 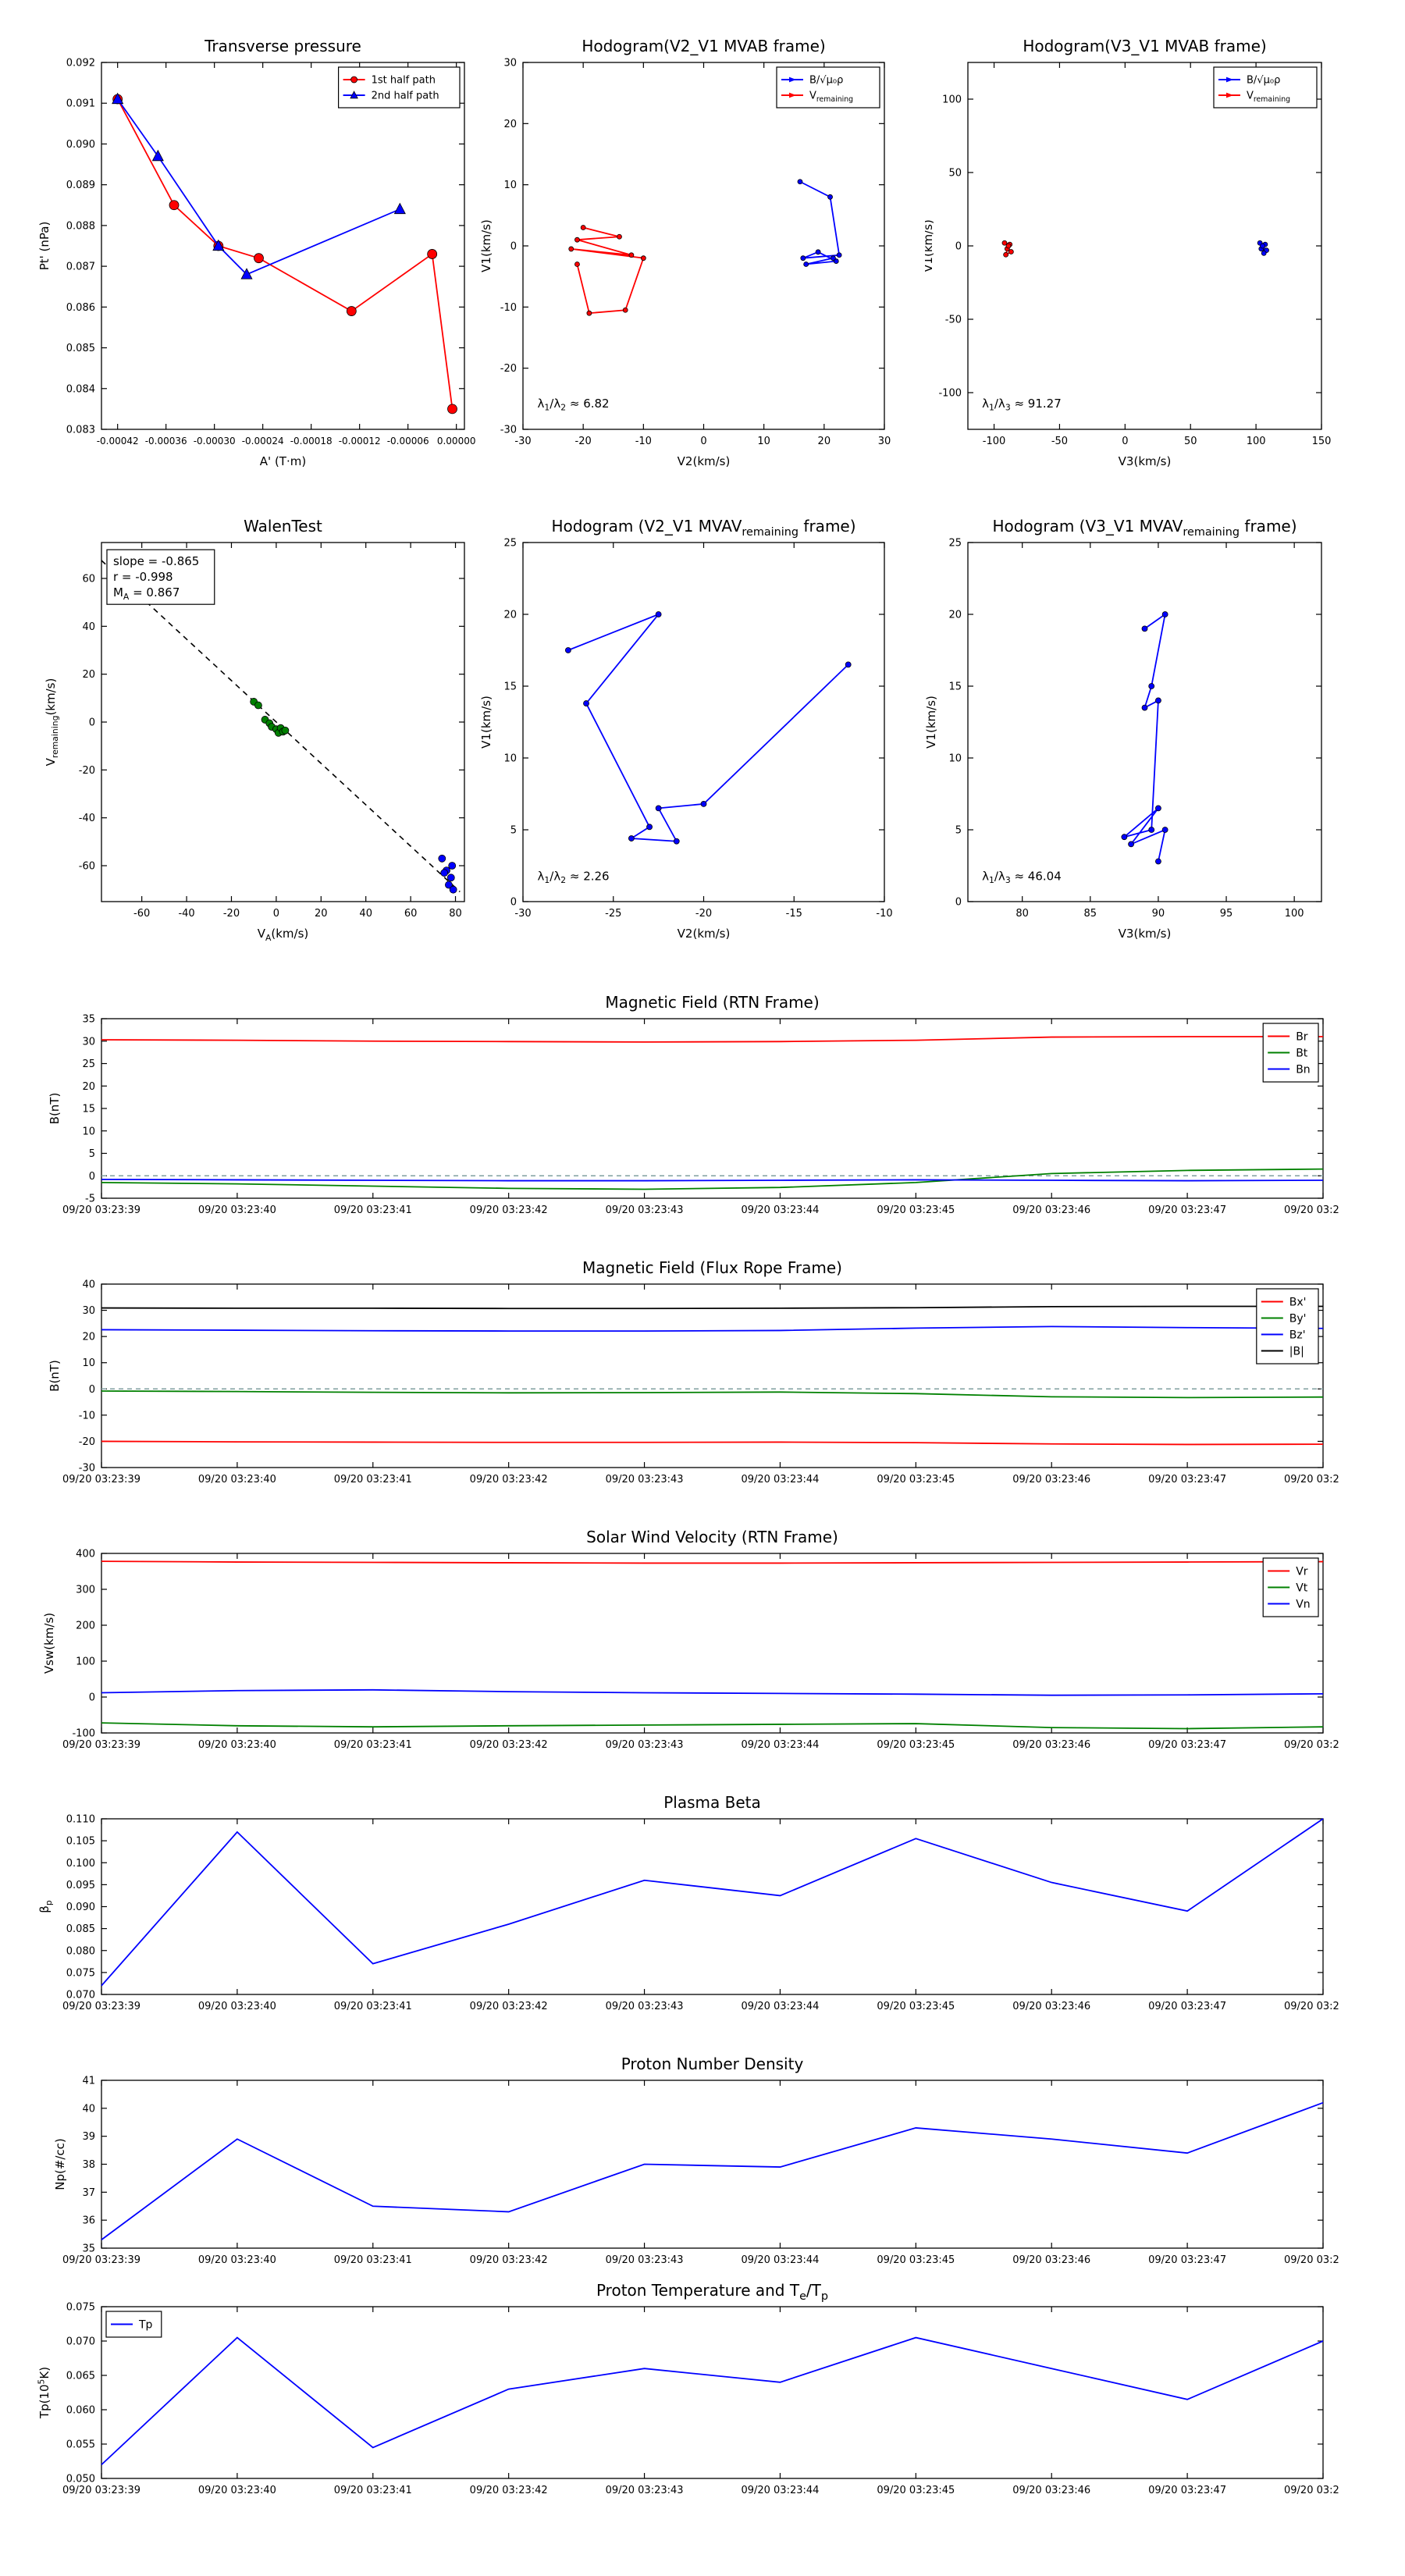 What do you see at coordinates (1296, 1351) in the screenshot?
I see `svg-text: |B|` at bounding box center [1296, 1351].